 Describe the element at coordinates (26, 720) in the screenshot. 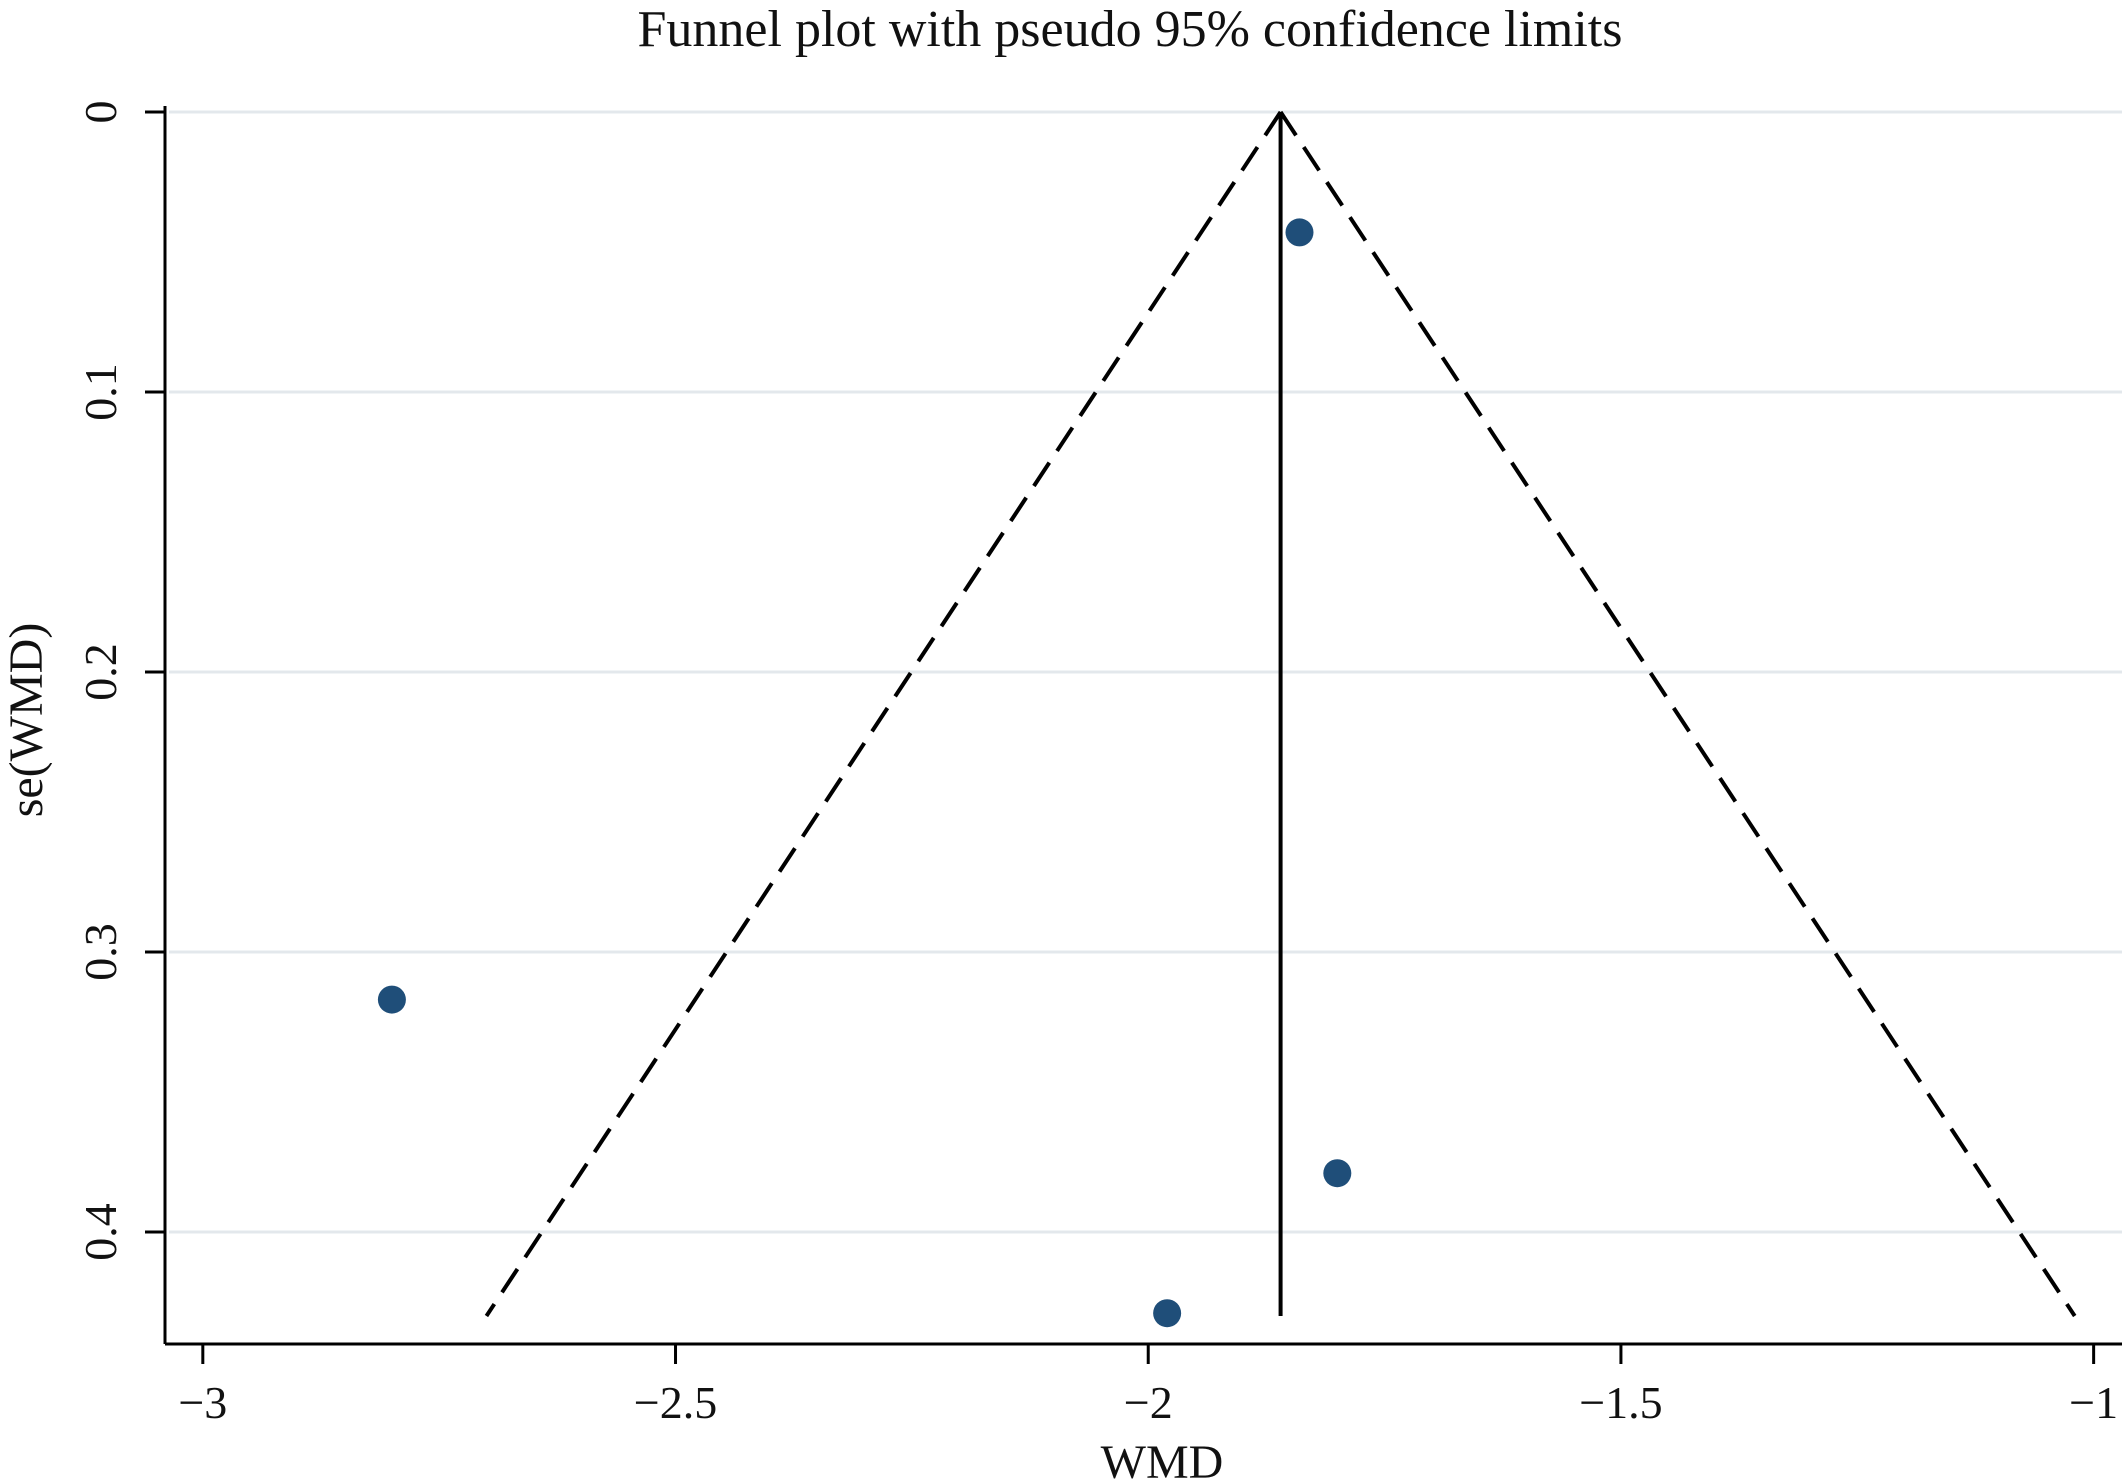

I see `y-axis-title: se(WMD)` at that location.